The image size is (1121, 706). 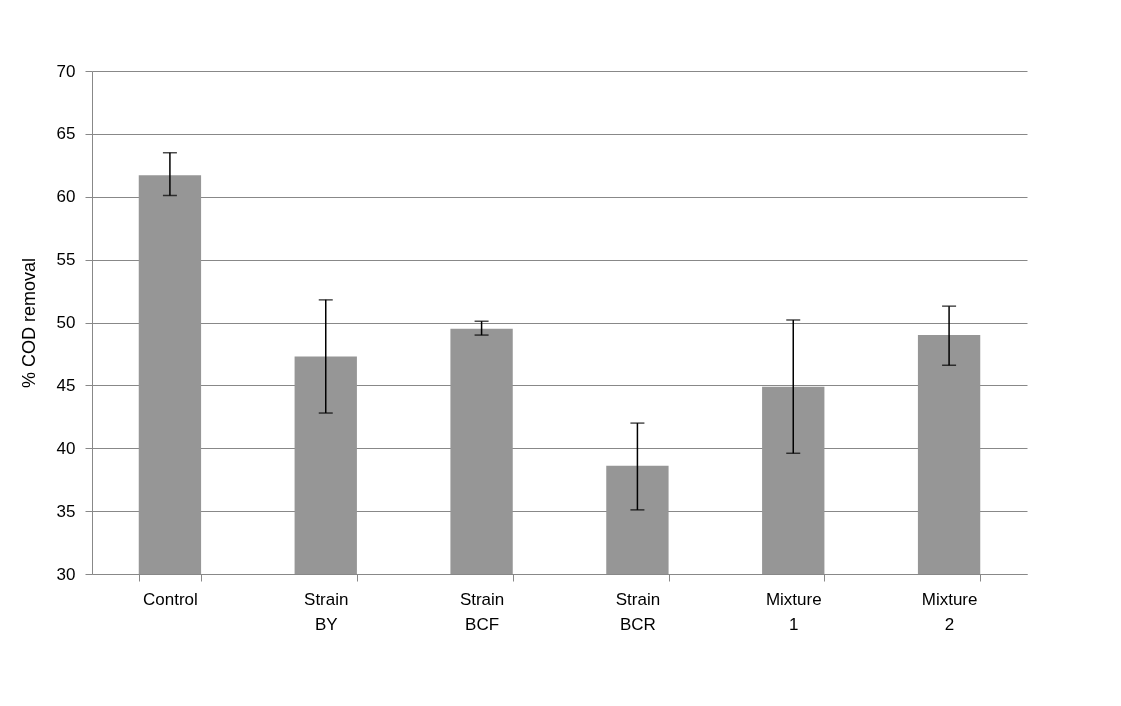 I want to click on x-tick-label: Mixture 2, so click(x=949, y=611).